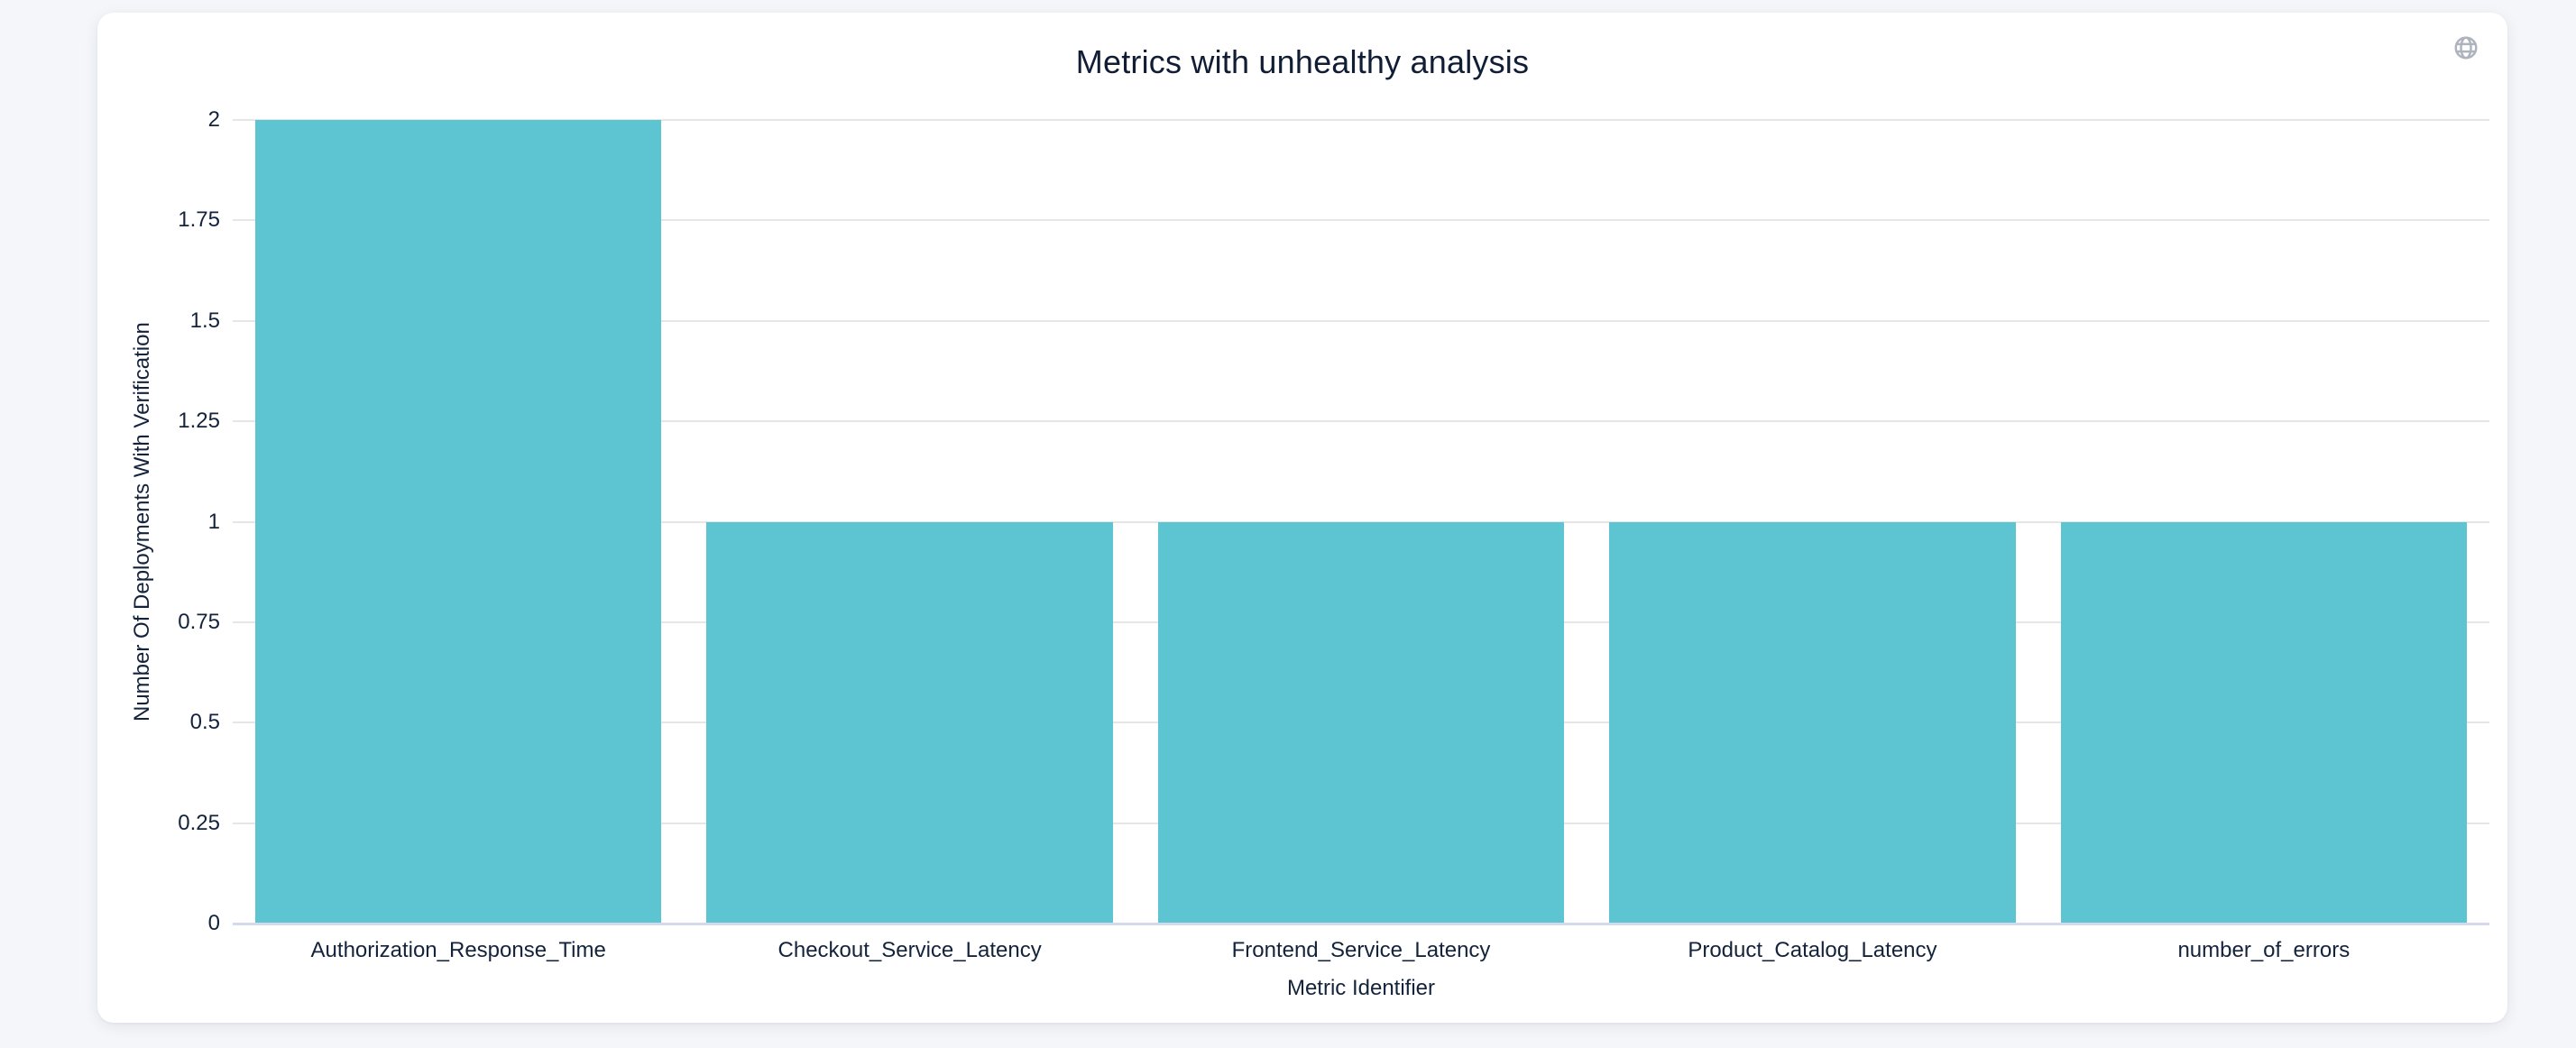  What do you see at coordinates (213, 923) in the screenshot?
I see `y-tick-label: 0` at bounding box center [213, 923].